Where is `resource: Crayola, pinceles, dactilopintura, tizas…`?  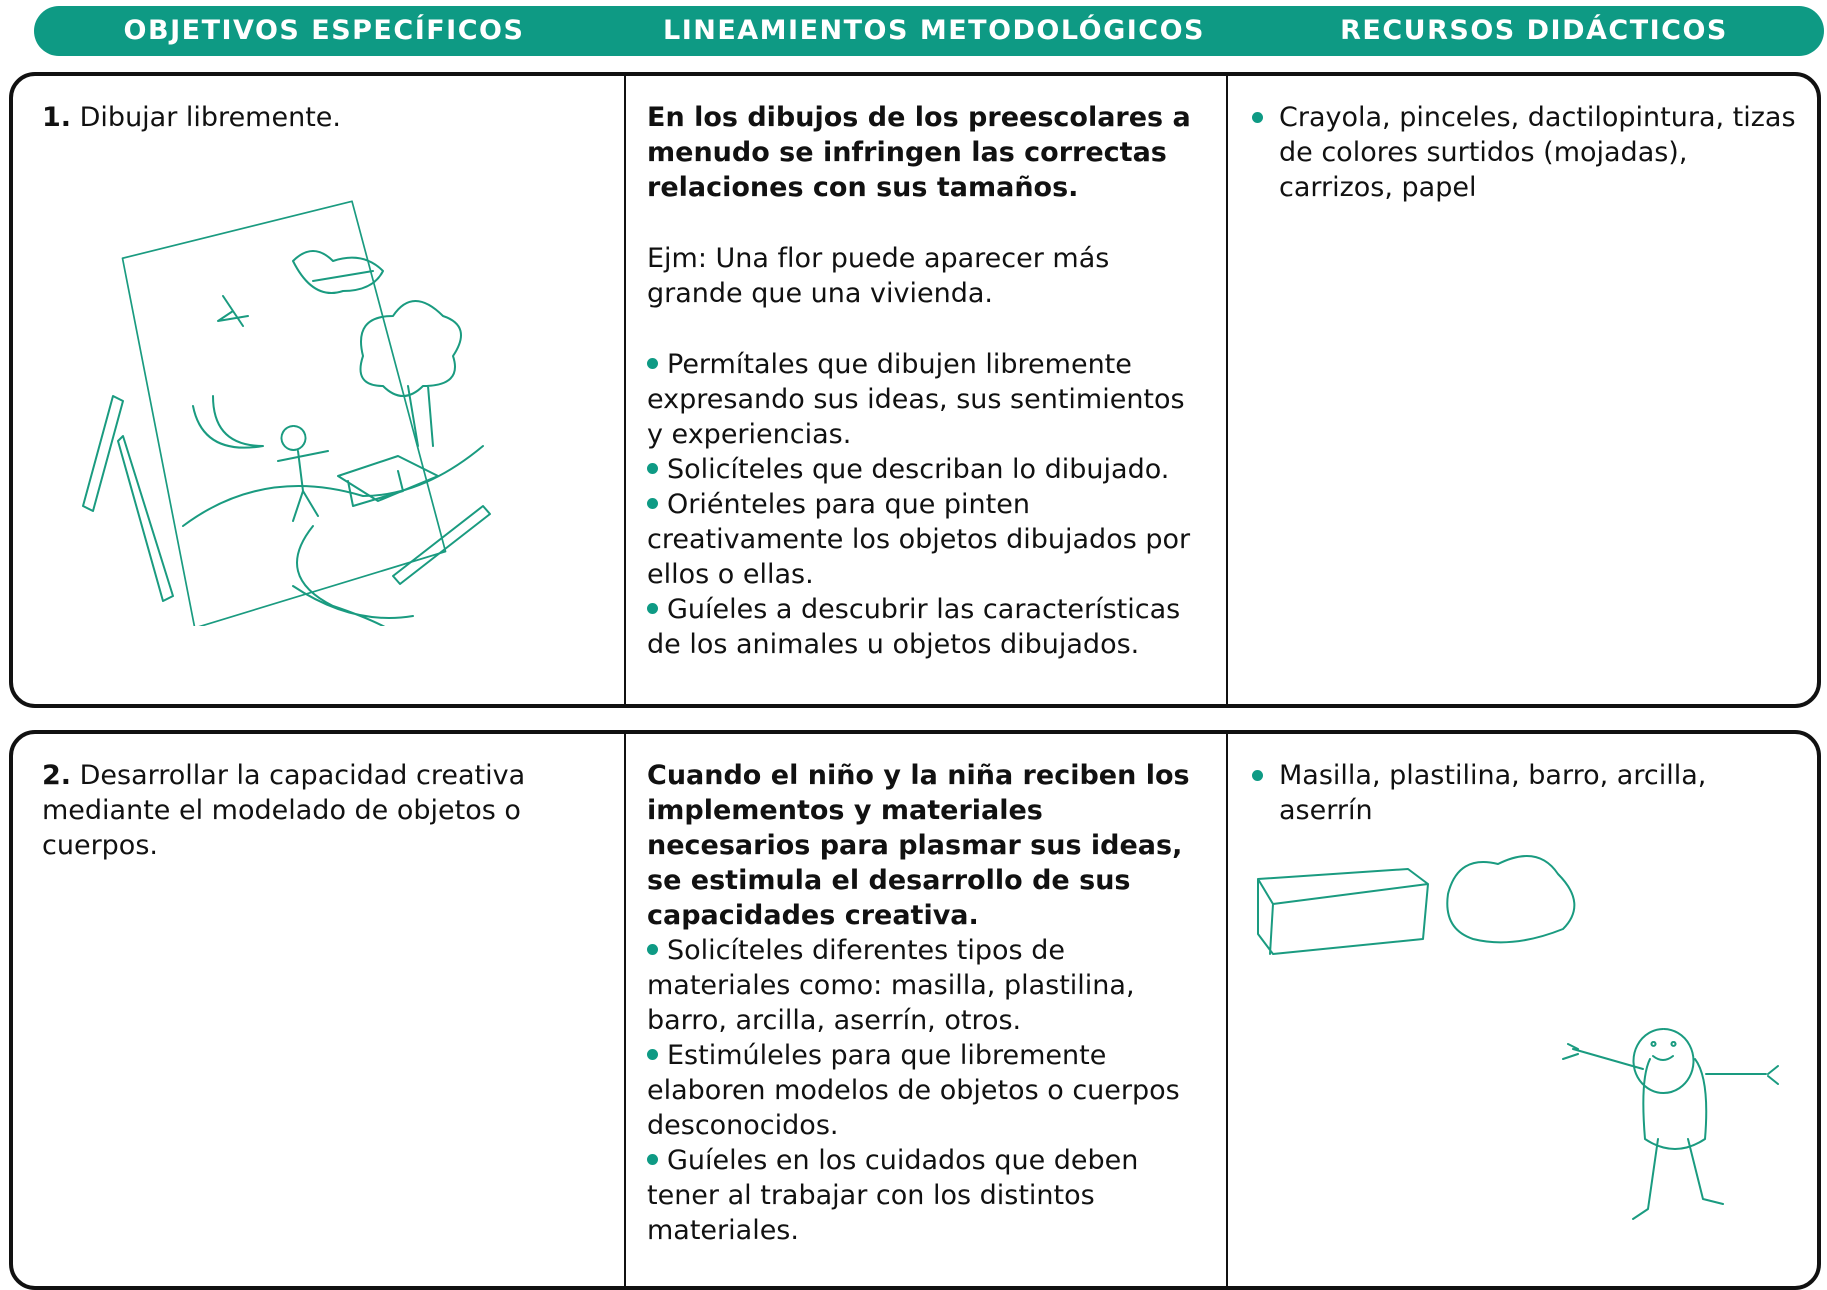 resource: Crayola, pinceles, dactilopintura, tizas… is located at coordinates (1528, 152).